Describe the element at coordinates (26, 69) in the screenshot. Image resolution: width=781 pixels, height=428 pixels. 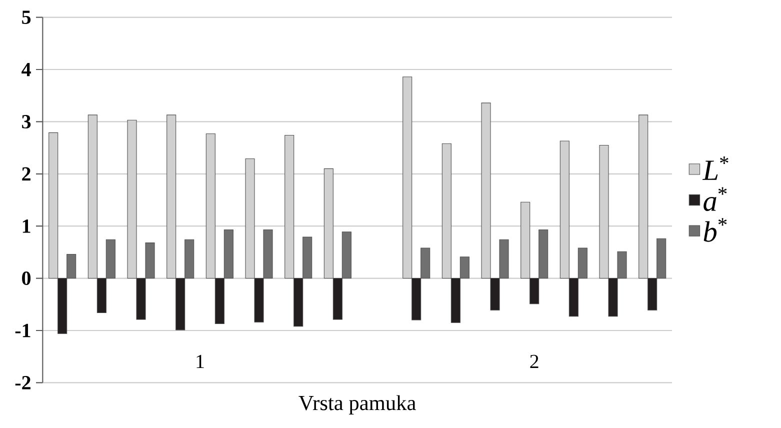
I see `y-tick-label: 4` at that location.